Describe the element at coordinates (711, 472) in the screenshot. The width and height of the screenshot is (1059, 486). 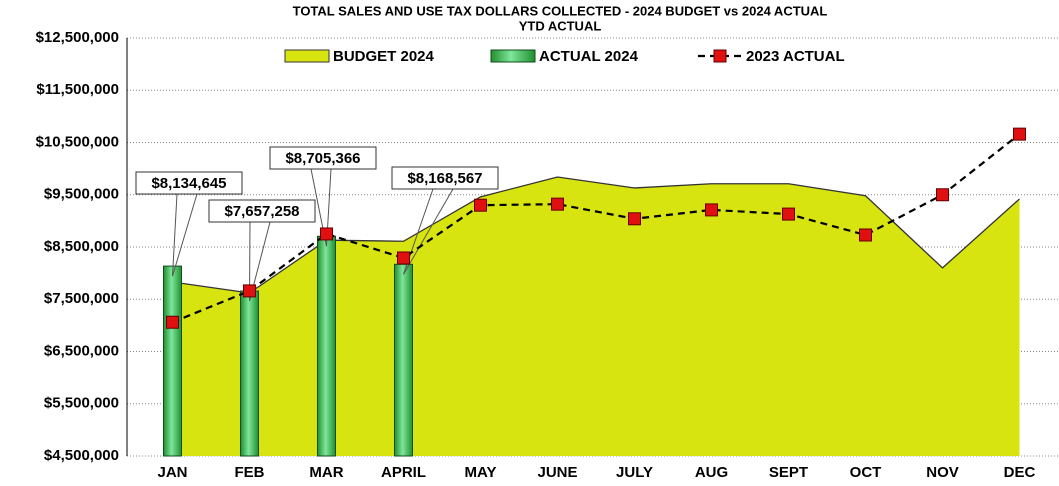
I see `x-tick-label: AUG` at that location.